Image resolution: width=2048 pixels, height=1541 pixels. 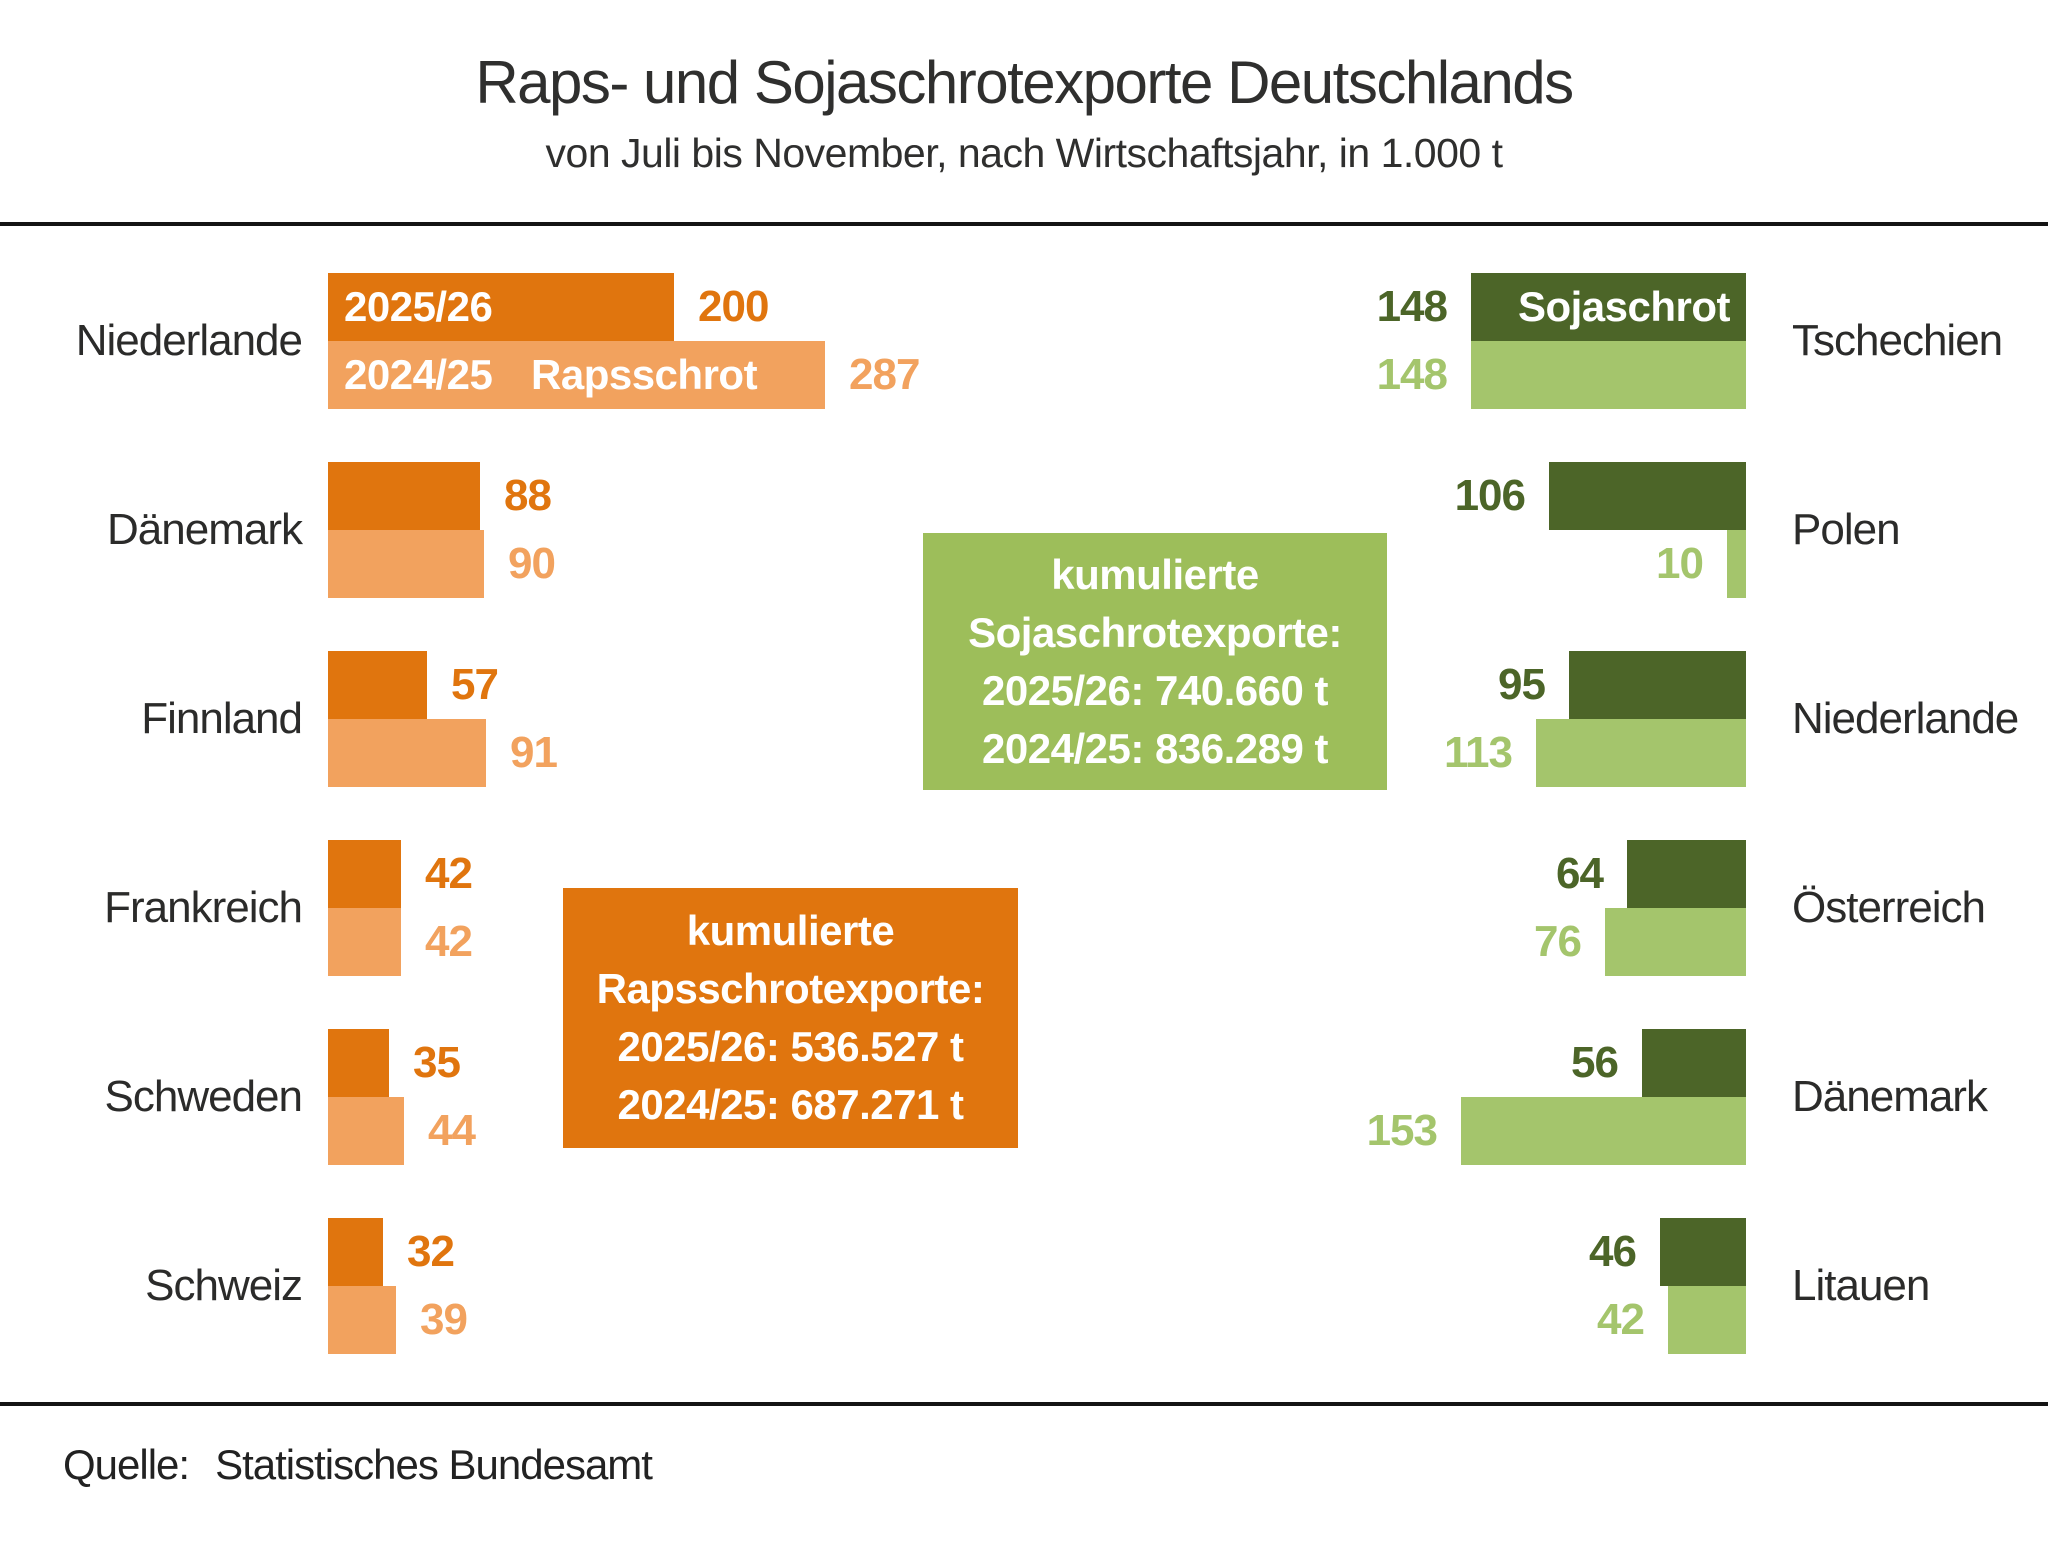 What do you see at coordinates (418, 306) in the screenshot?
I see `legend-year-2025-26: 2025/26` at bounding box center [418, 306].